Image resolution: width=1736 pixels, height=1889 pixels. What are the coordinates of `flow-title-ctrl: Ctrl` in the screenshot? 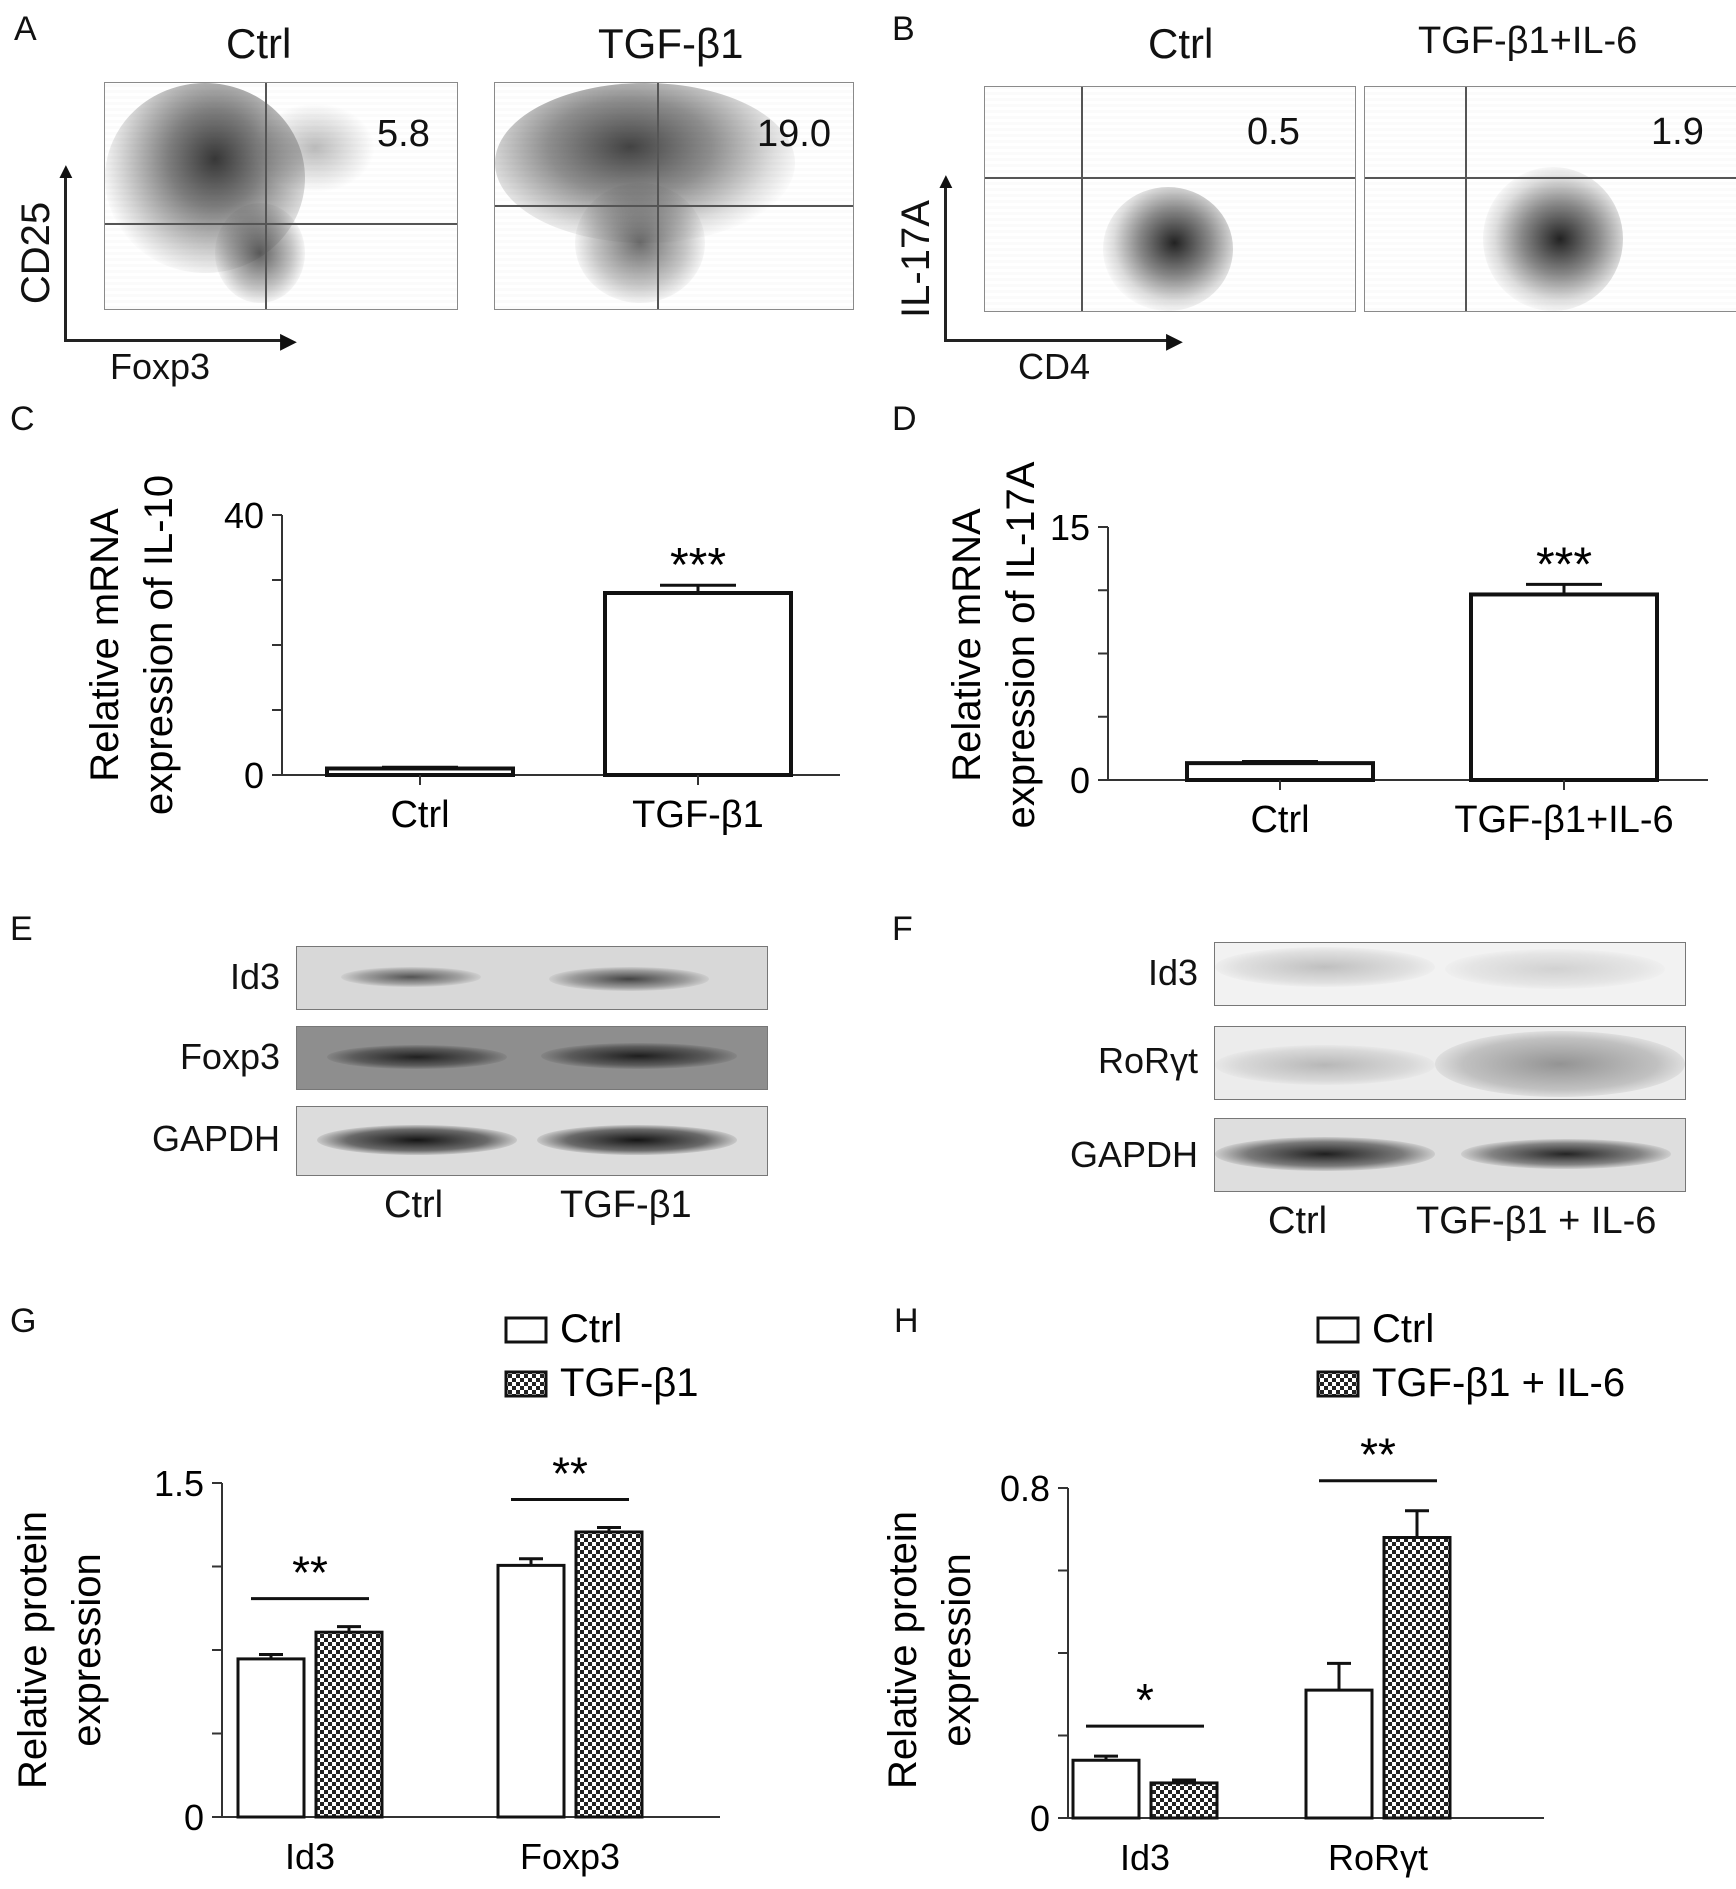 It's located at (1181, 43).